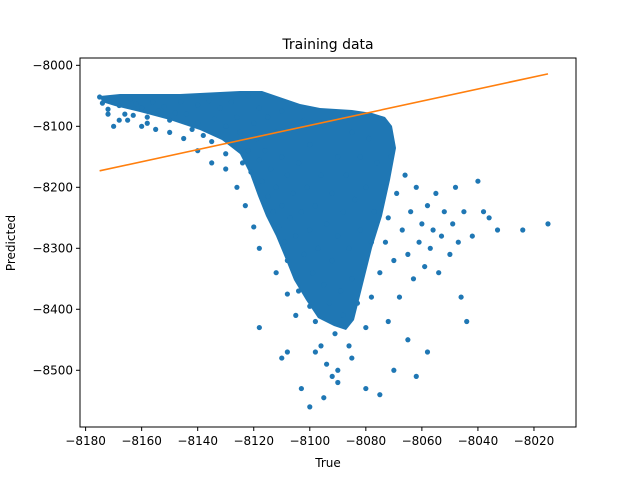 The image size is (640, 480). I want to click on line-layer, so click(324, 122).